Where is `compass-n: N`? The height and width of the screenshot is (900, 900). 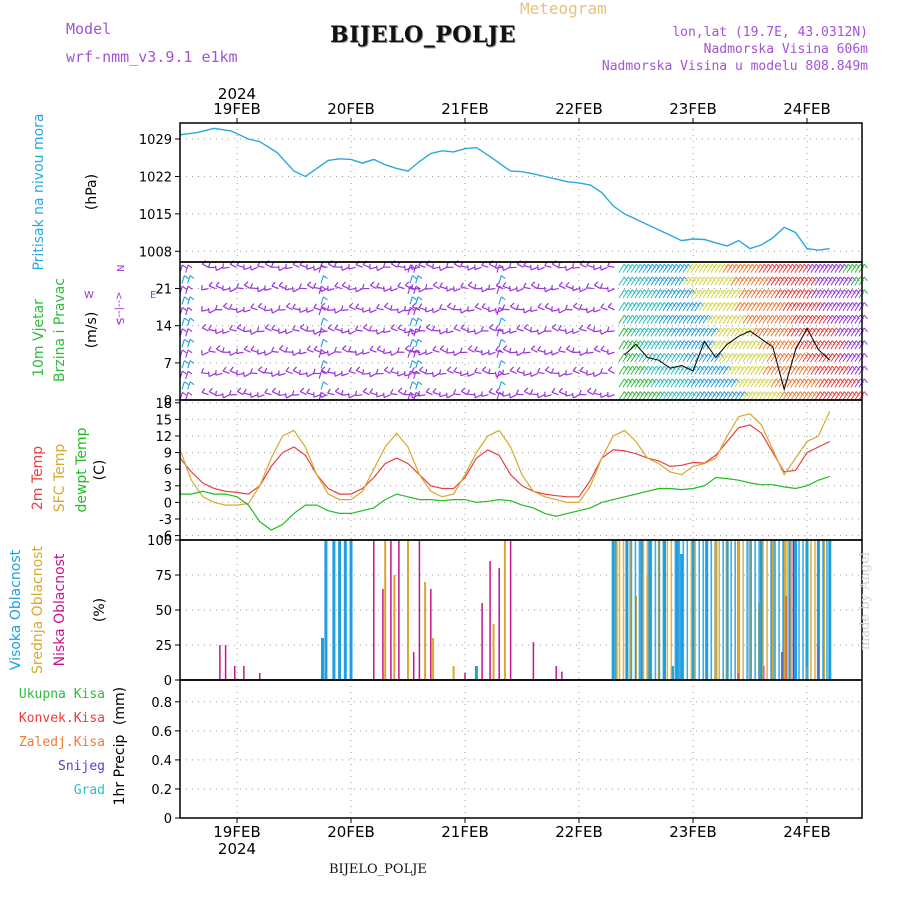
compass-n: N is located at coordinates (121, 268).